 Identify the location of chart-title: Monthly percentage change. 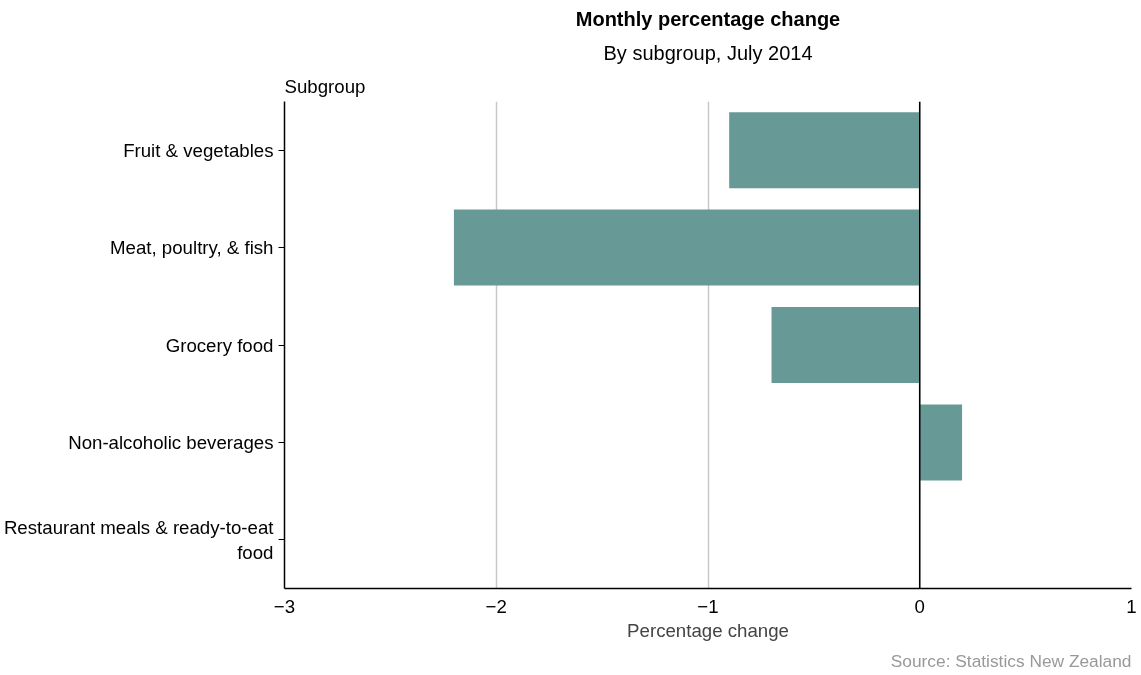
(708, 18).